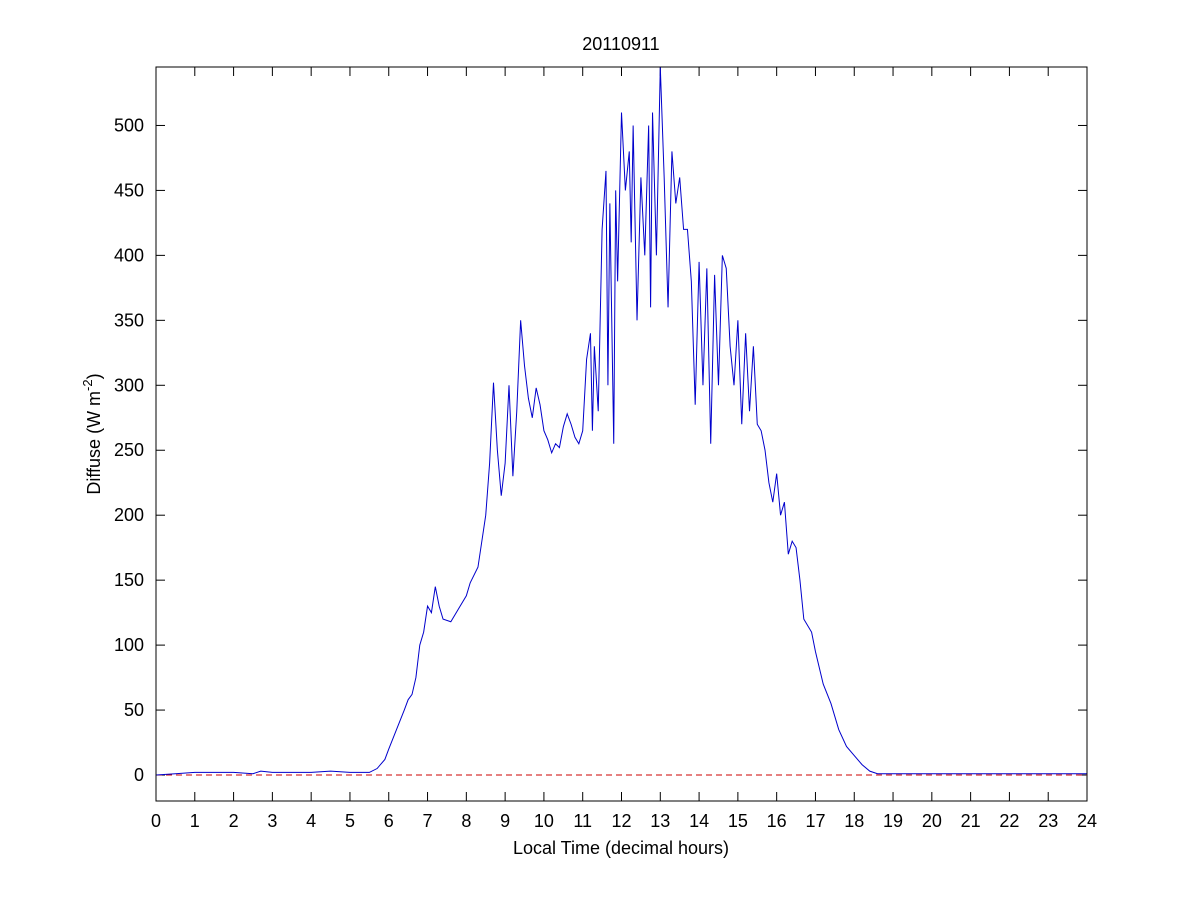 This screenshot has width=1201, height=900. I want to click on x-tick-label: 6, so click(389, 821).